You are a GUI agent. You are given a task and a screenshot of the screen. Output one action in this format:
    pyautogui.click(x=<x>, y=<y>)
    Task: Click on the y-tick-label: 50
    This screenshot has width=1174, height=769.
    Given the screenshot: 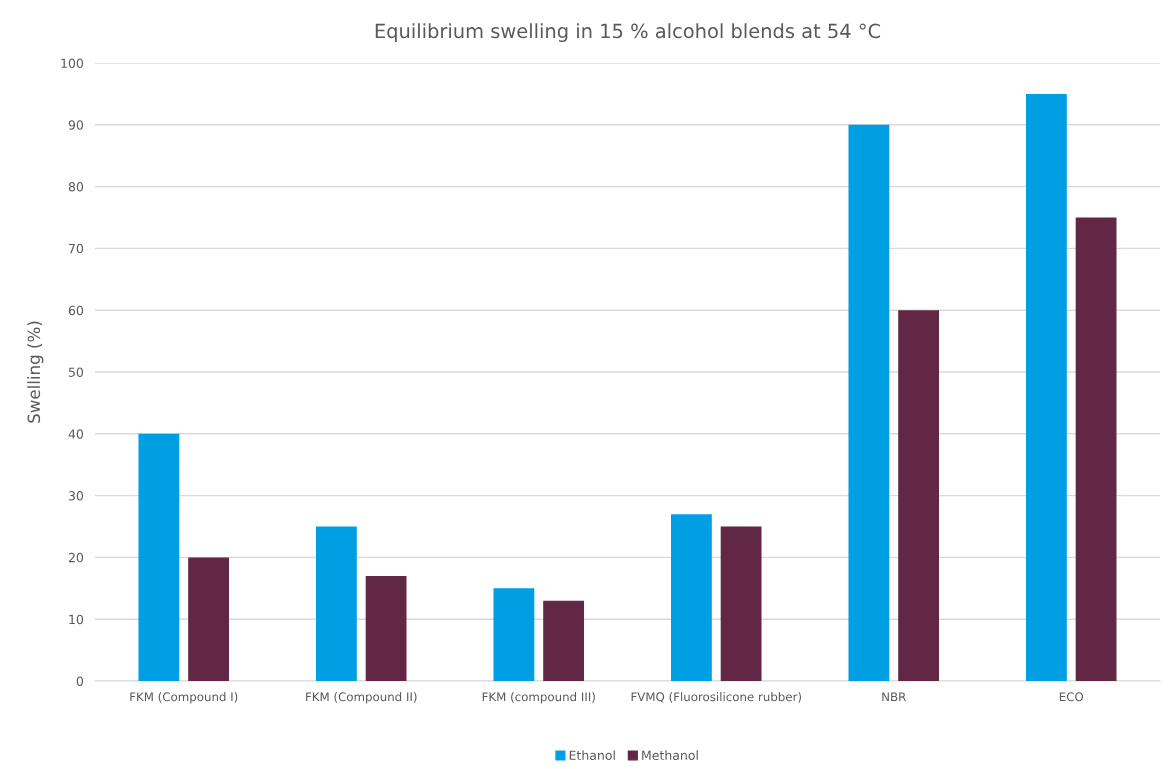 What is the action you would take?
    pyautogui.click(x=76, y=372)
    